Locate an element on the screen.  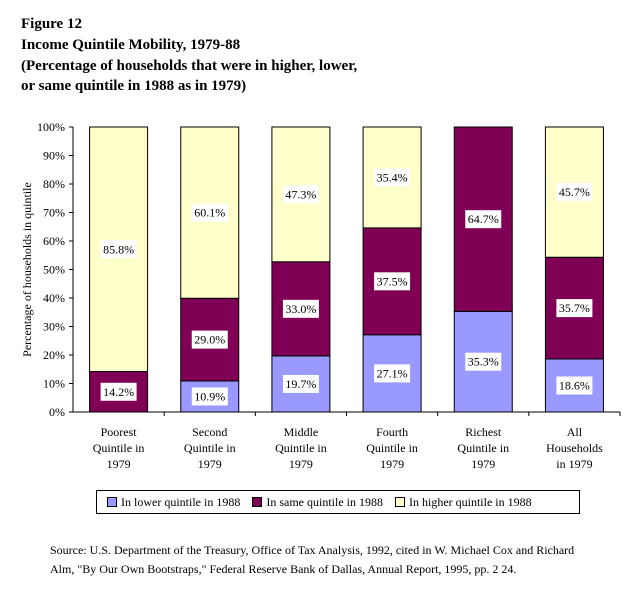
legend-swatch-lower is located at coordinates (112, 502).